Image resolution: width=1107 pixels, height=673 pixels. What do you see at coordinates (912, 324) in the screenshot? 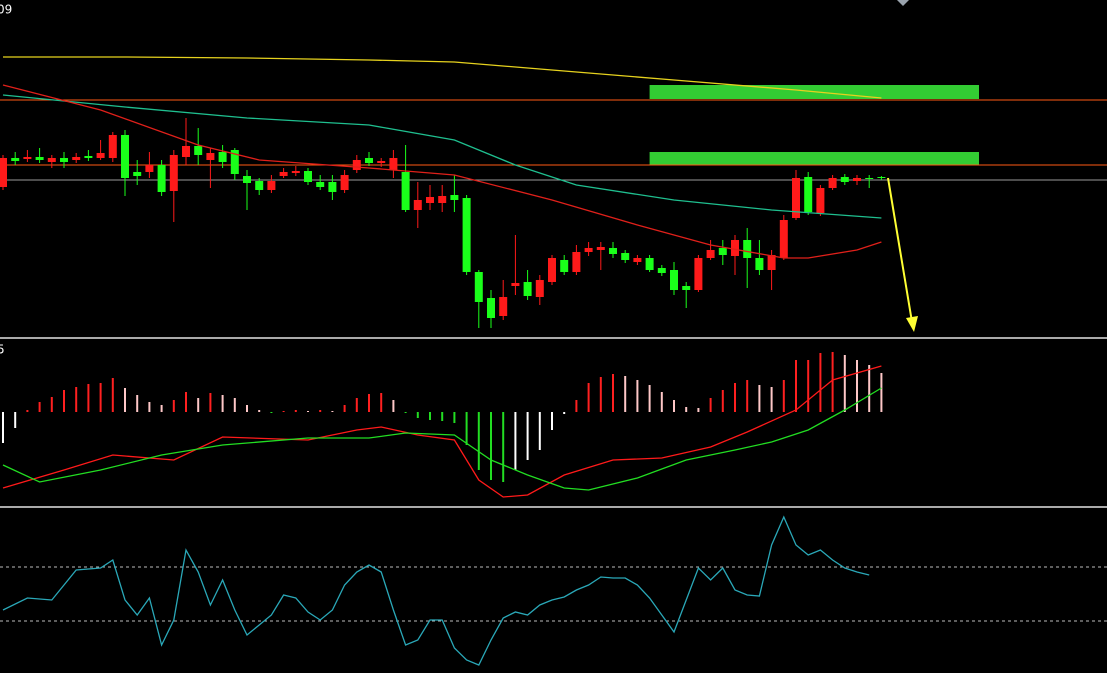
I see `arrow-head` at bounding box center [912, 324].